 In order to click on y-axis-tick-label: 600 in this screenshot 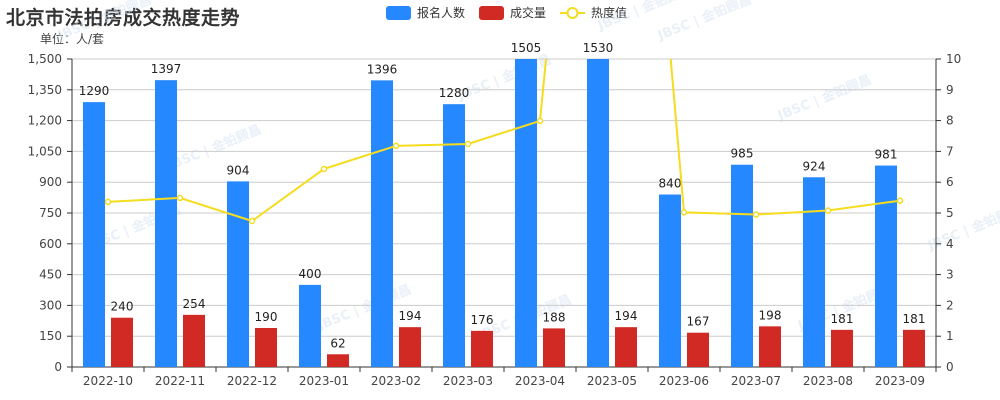, I will do `click(50, 244)`.